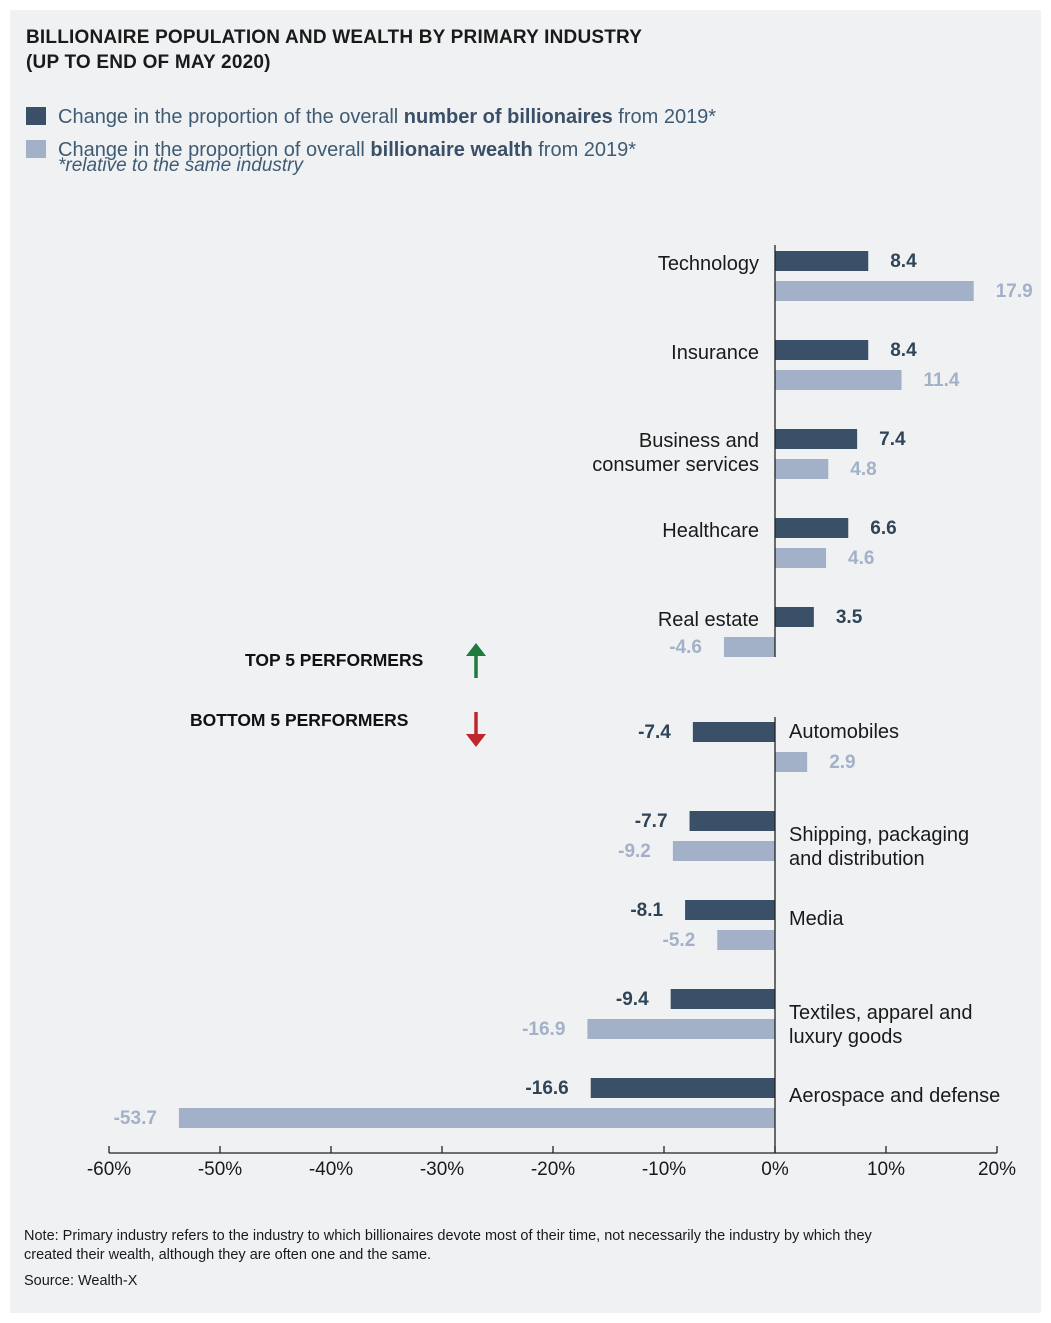 The image size is (1051, 1323). I want to click on legend2-text: Change in the proportion of overall, so click(214, 150).